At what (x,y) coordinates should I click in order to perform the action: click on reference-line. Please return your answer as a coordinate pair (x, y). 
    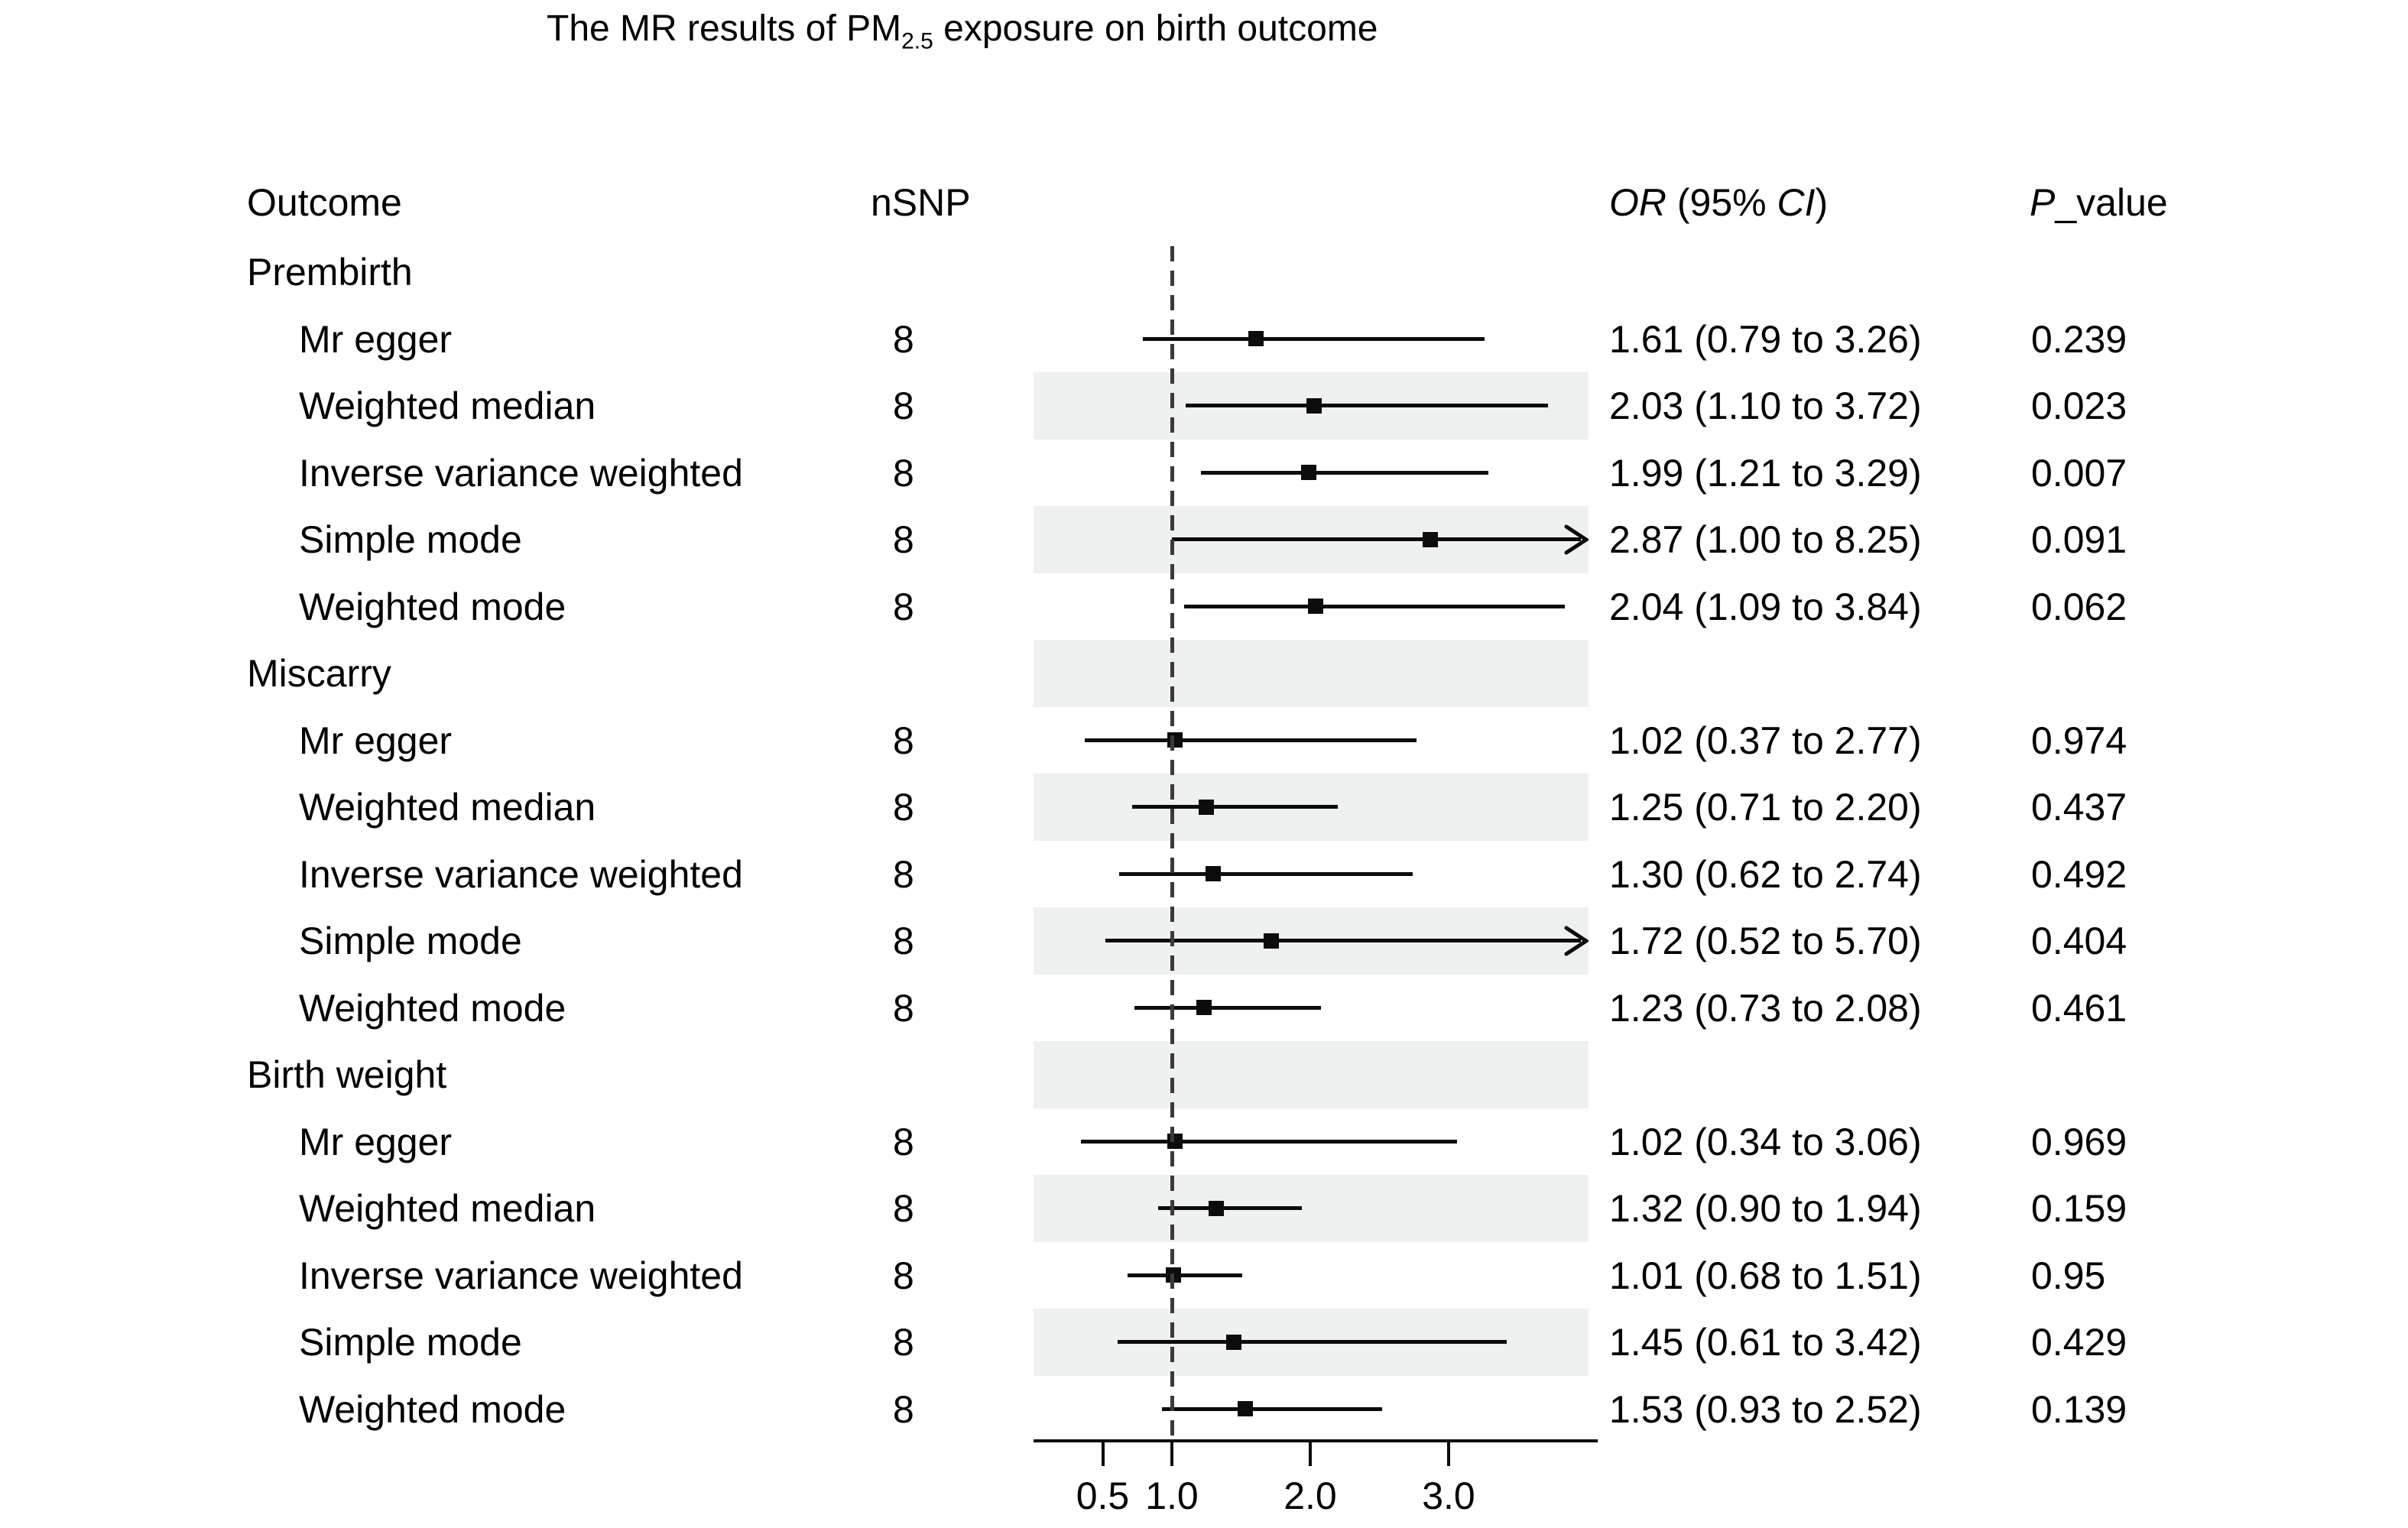
    Looking at the image, I should click on (1172, 843).